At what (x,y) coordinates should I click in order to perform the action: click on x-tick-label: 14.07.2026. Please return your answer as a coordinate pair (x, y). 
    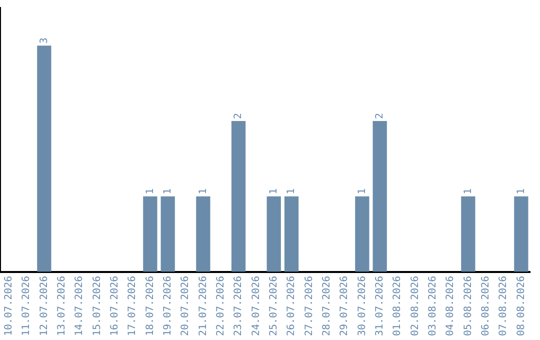
    Looking at the image, I should click on (80, 306).